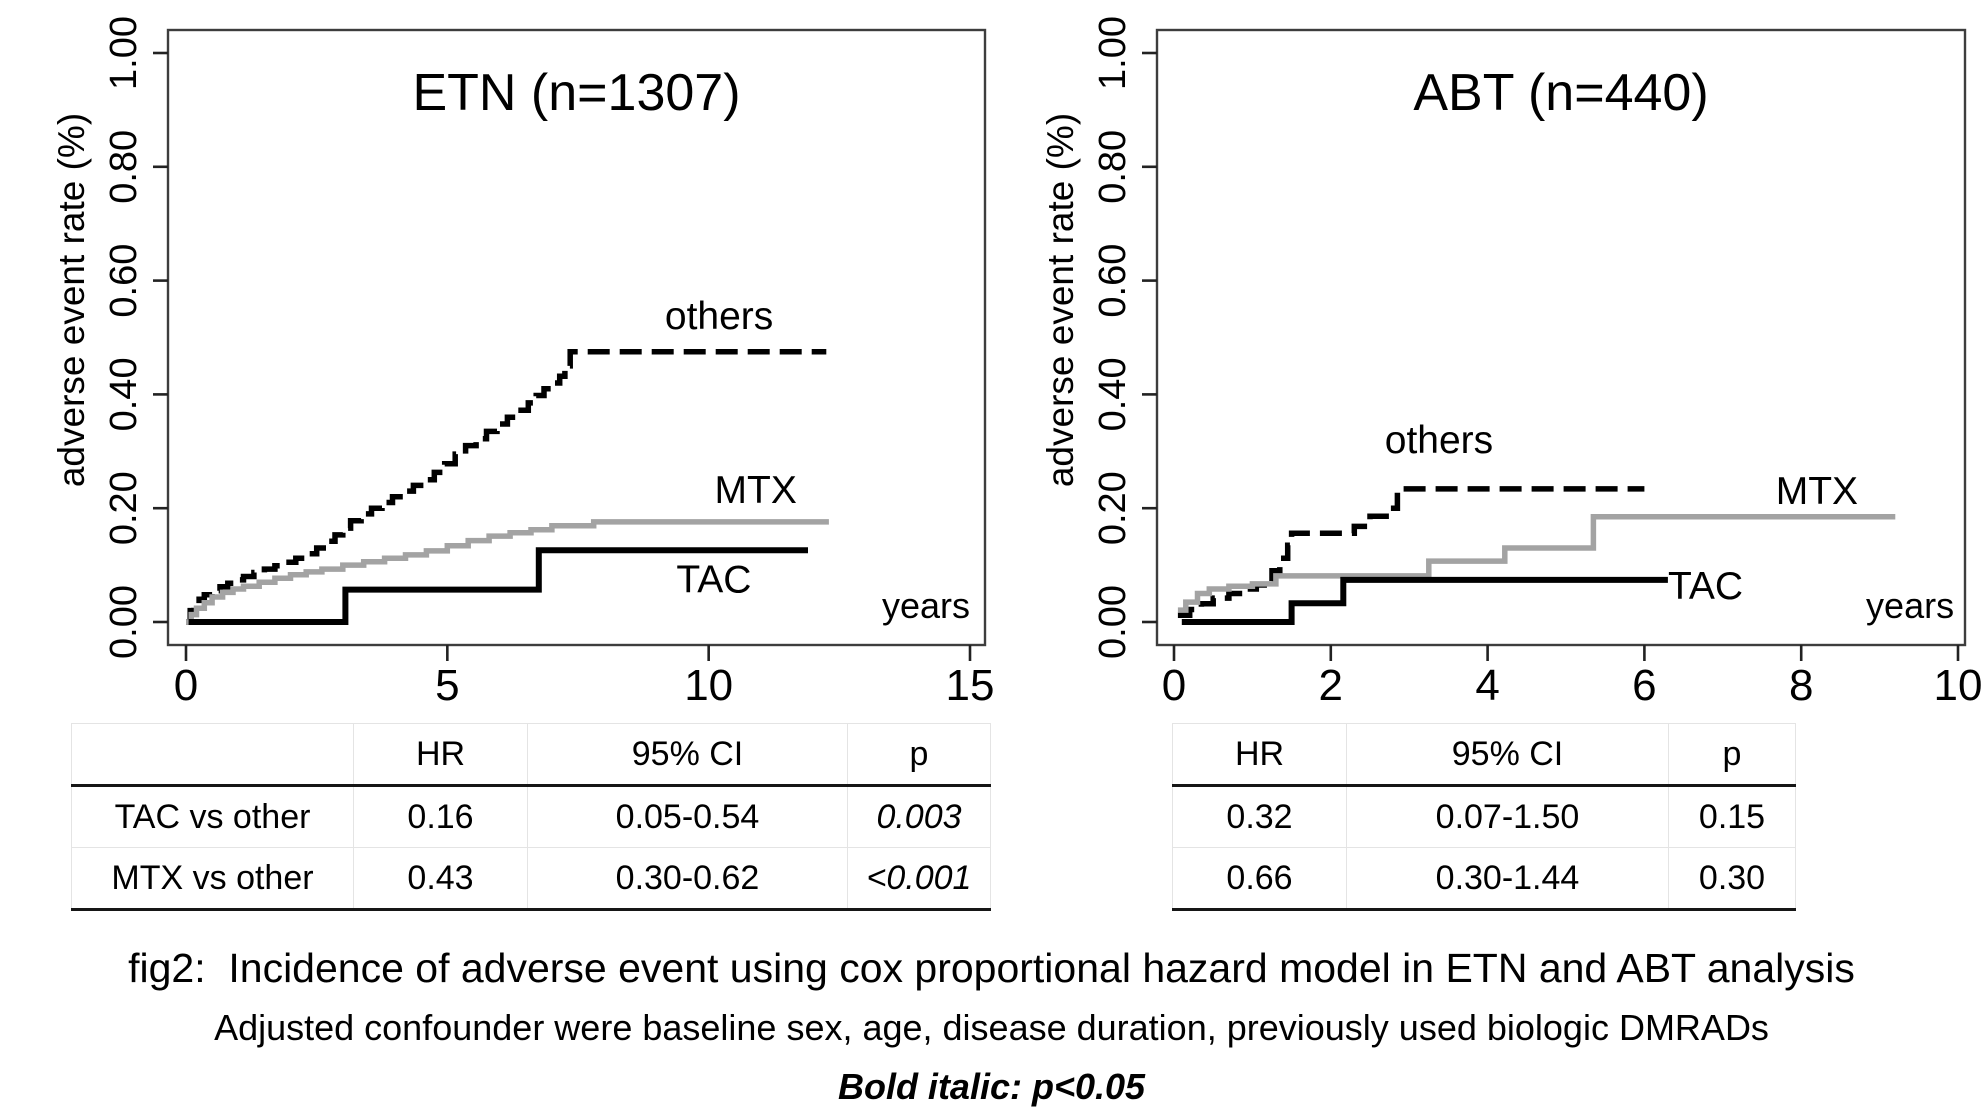 The width and height of the screenshot is (1983, 1118). I want to click on abt-x-tick-label: 2, so click(1331, 685).